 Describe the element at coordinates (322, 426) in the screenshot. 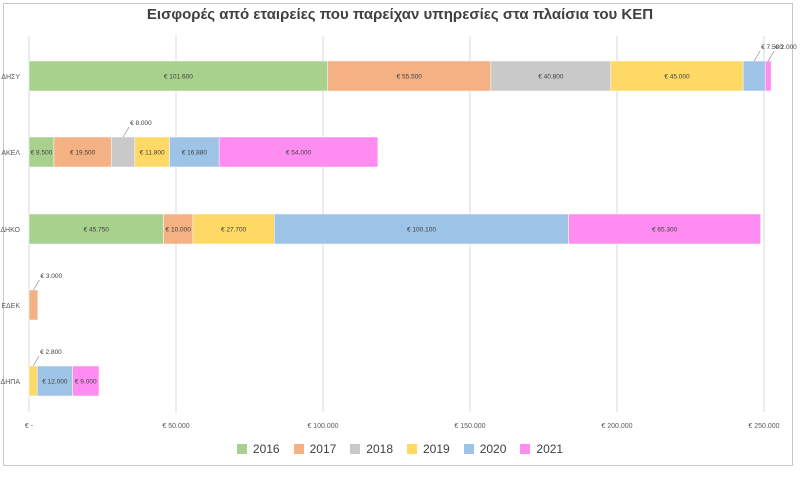

I see `x-tick-label: € 100.000` at that location.